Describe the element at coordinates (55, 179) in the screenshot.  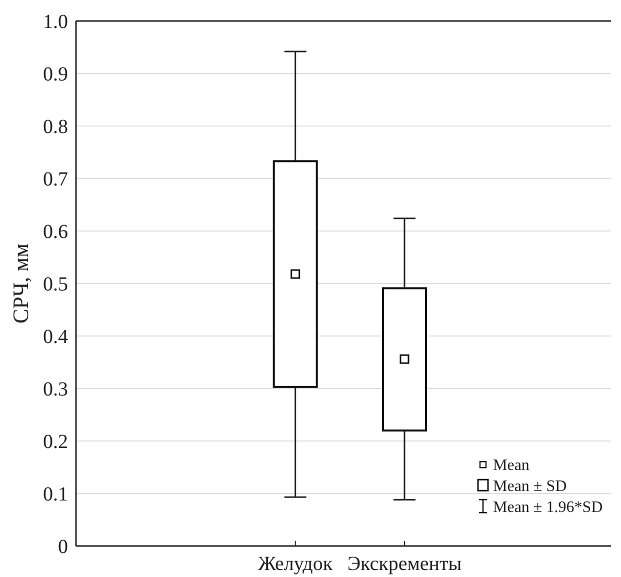
I see `y-tick-label: 0.7` at that location.